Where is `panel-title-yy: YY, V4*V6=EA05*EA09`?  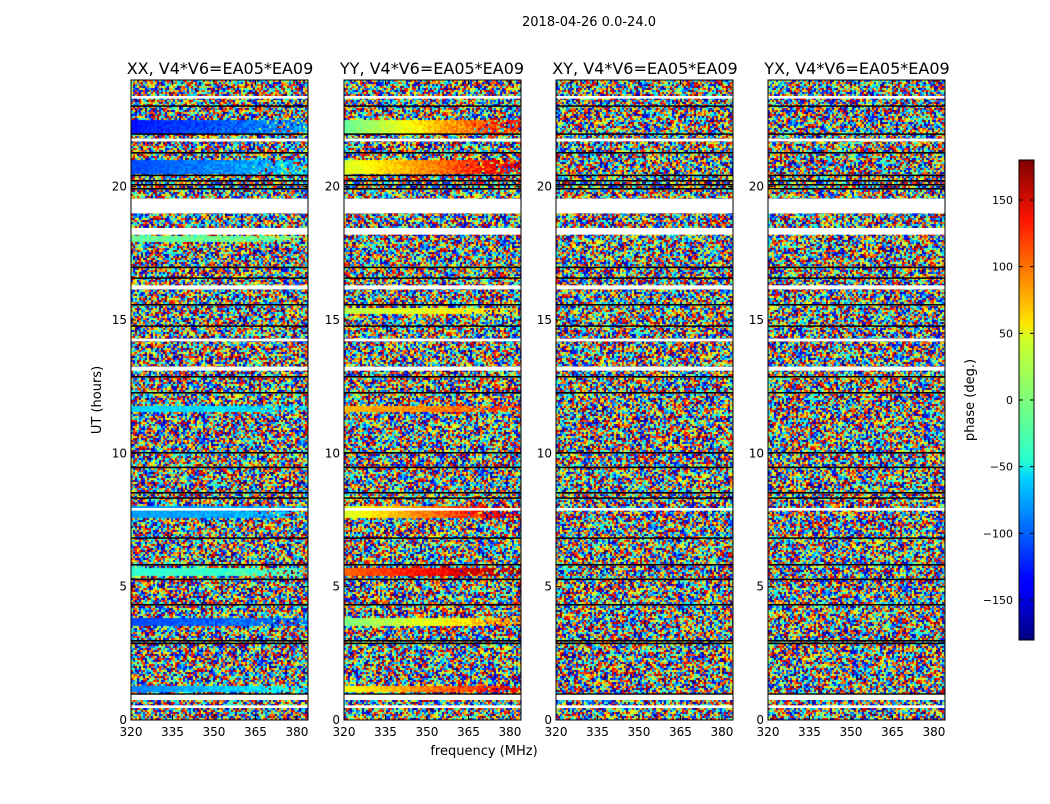
panel-title-yy: YY, V4*V6=EA05*EA09 is located at coordinates (431, 68).